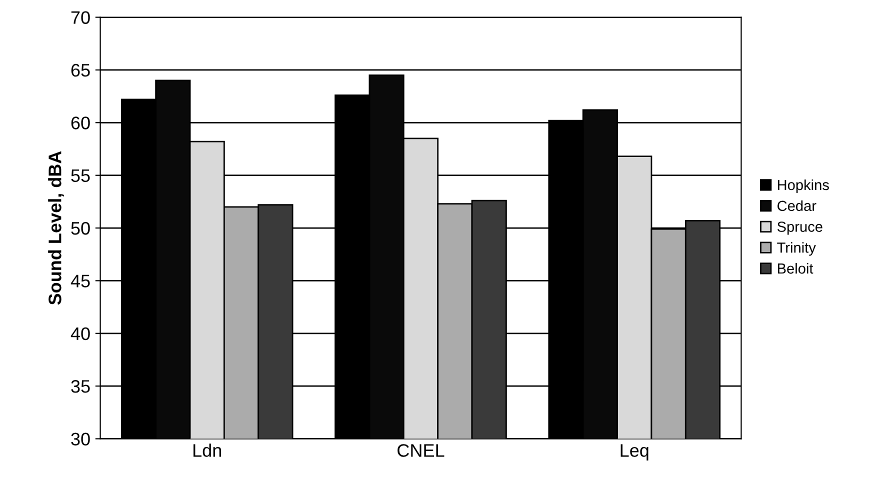 Image resolution: width=872 pixels, height=493 pixels. I want to click on x-tick-label: CNEL, so click(421, 450).